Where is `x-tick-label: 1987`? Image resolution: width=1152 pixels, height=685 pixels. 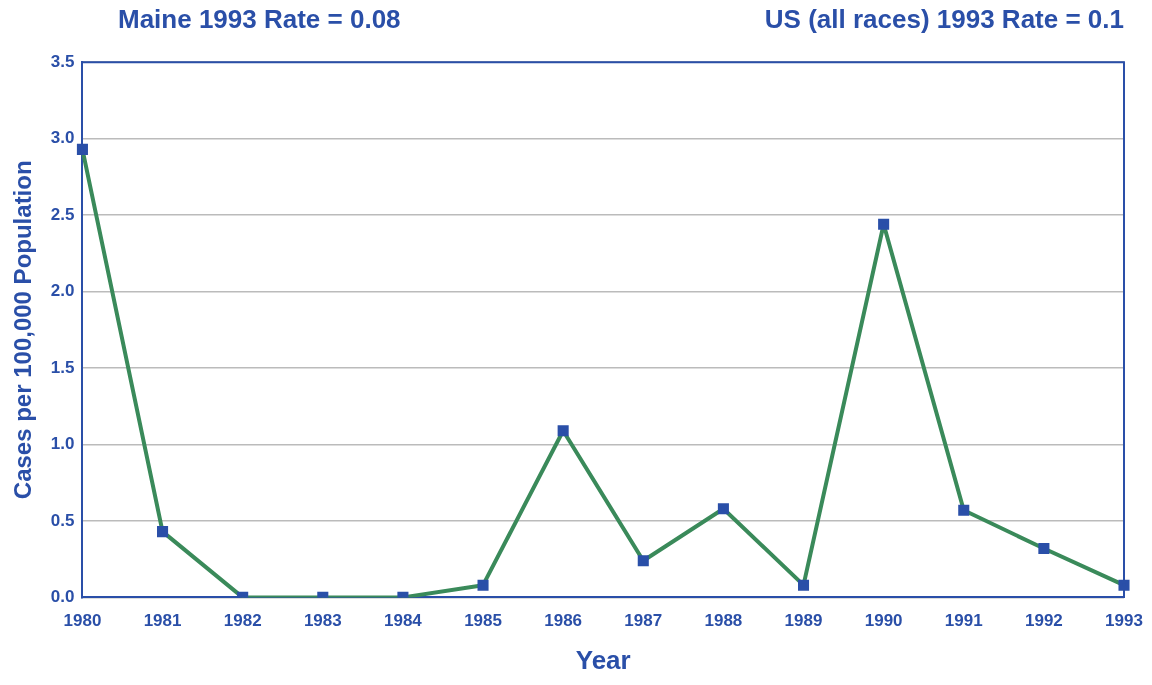
x-tick-label: 1987 is located at coordinates (643, 621).